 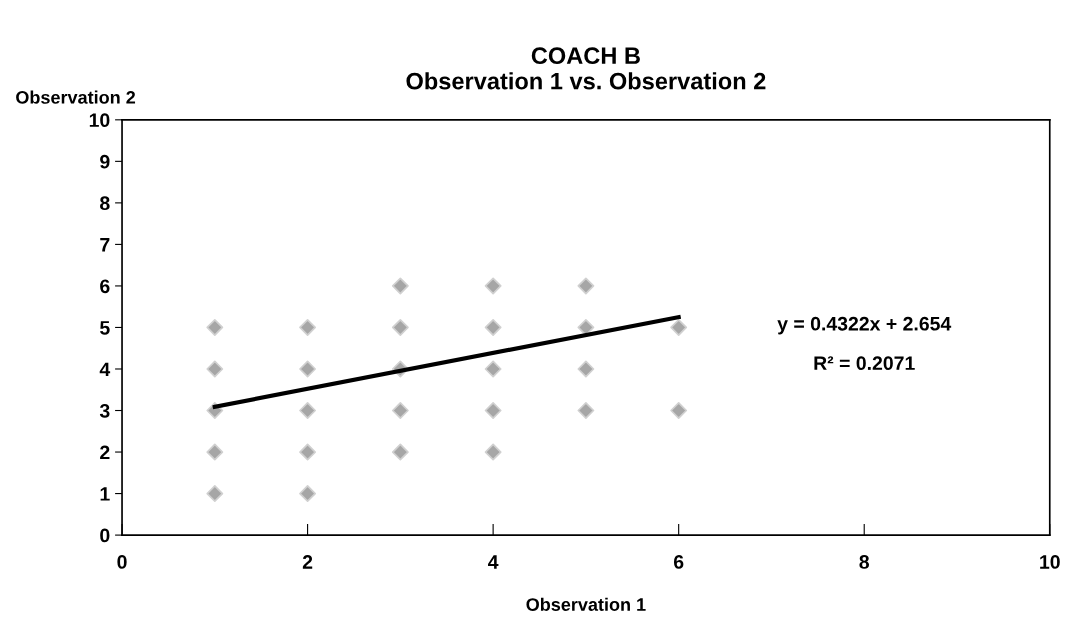 What do you see at coordinates (1050, 562) in the screenshot?
I see `x-tick-label: 10` at bounding box center [1050, 562].